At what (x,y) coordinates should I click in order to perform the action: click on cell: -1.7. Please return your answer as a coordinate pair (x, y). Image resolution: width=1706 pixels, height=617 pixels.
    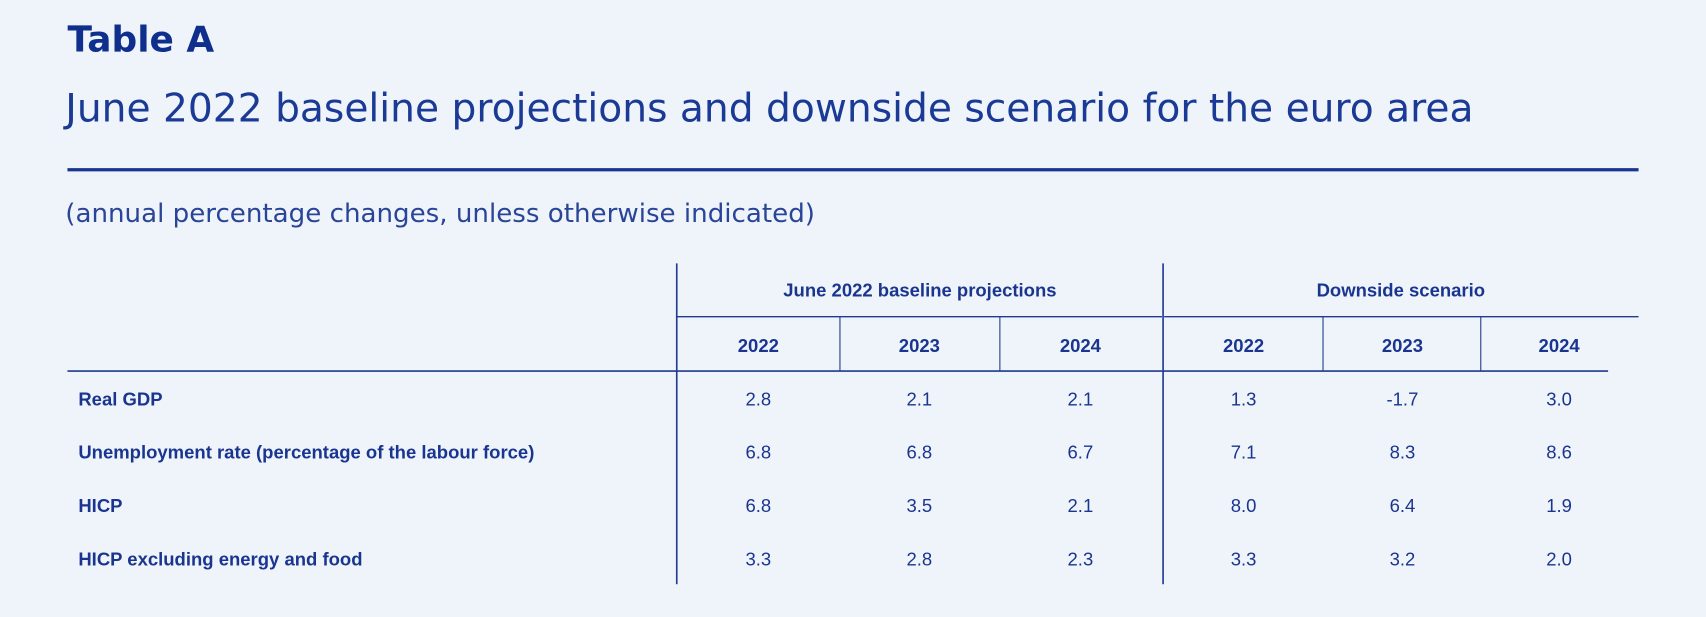
    Looking at the image, I should click on (1403, 398).